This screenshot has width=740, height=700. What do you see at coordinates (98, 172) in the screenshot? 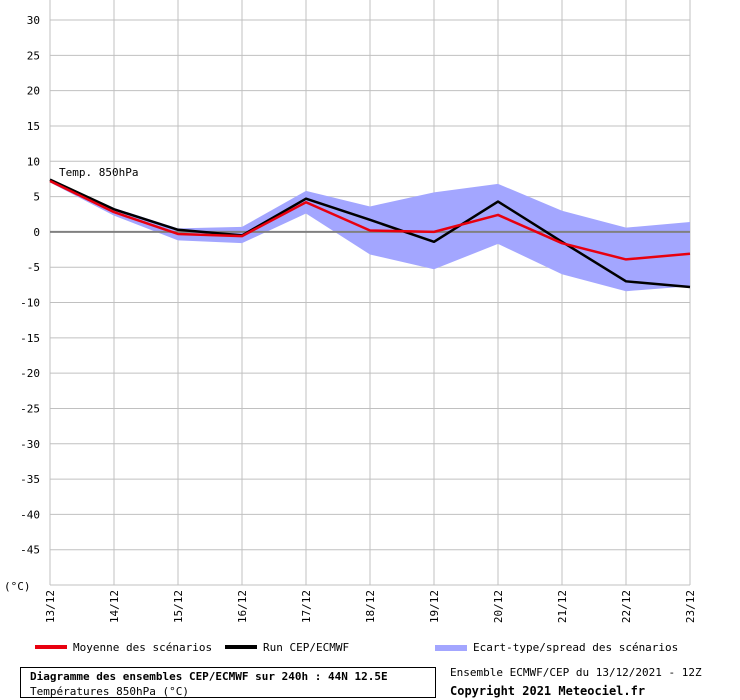
I see `annotation-label: Temp. 850hPa` at bounding box center [98, 172].